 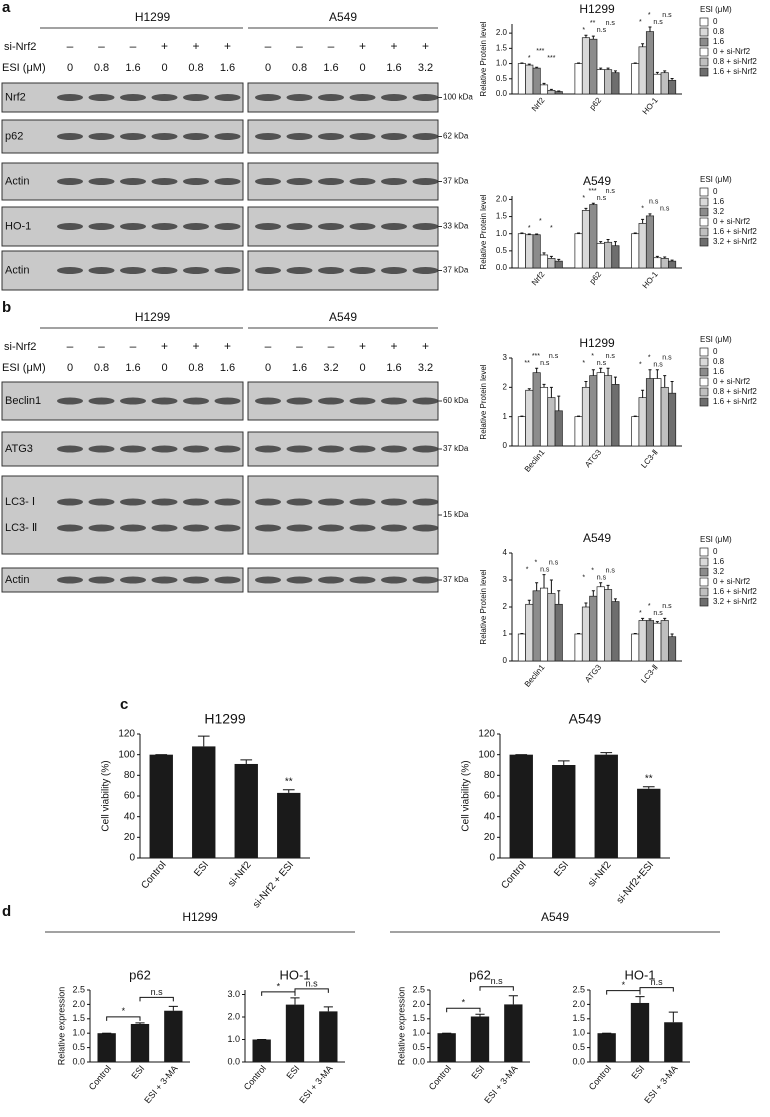 I want to click on legend-label: 1.6, so click(x=719, y=41).